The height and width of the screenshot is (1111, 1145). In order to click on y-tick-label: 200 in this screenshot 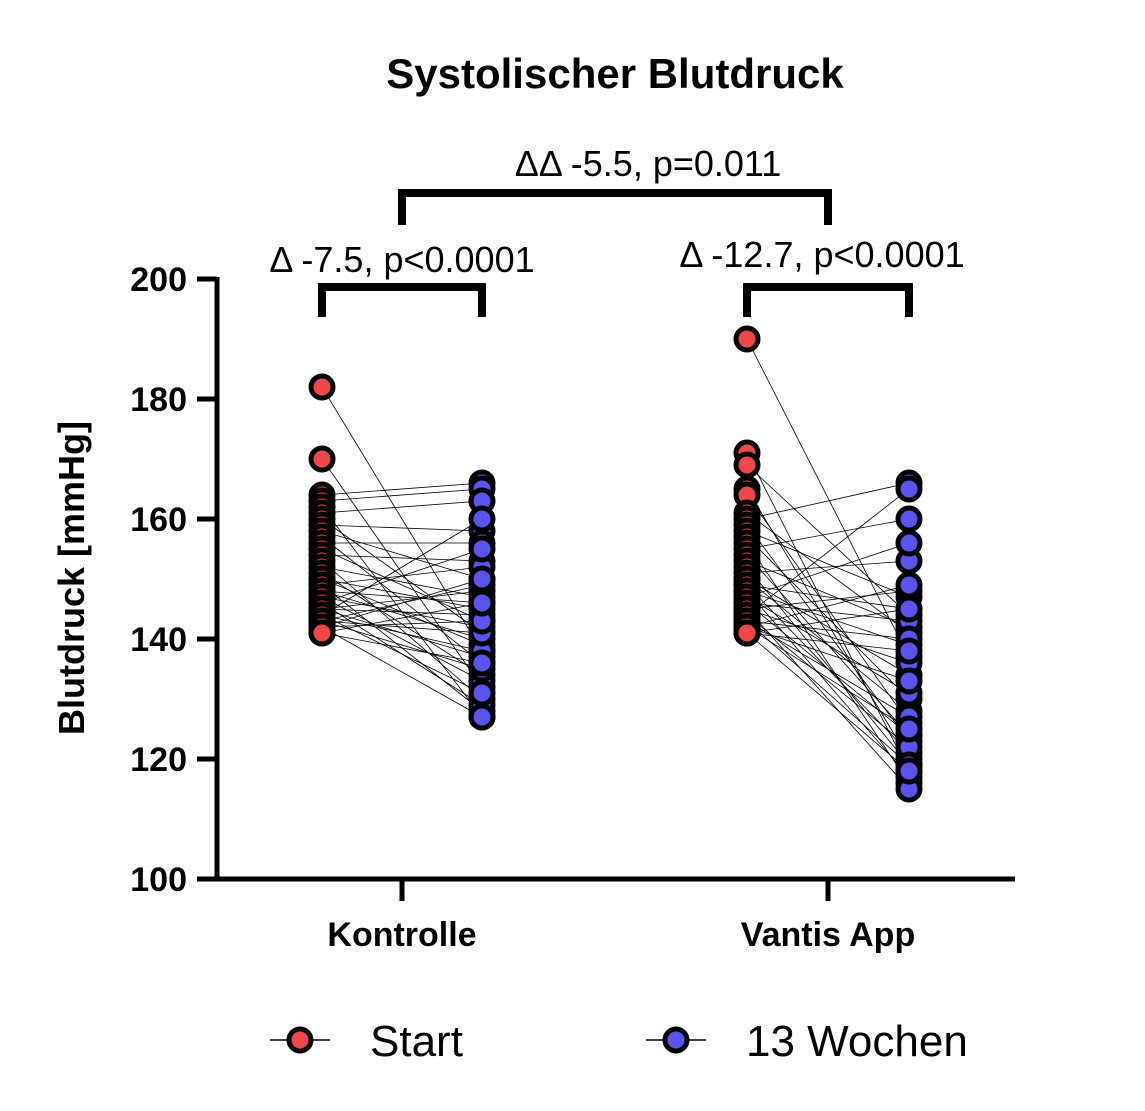, I will do `click(158, 280)`.